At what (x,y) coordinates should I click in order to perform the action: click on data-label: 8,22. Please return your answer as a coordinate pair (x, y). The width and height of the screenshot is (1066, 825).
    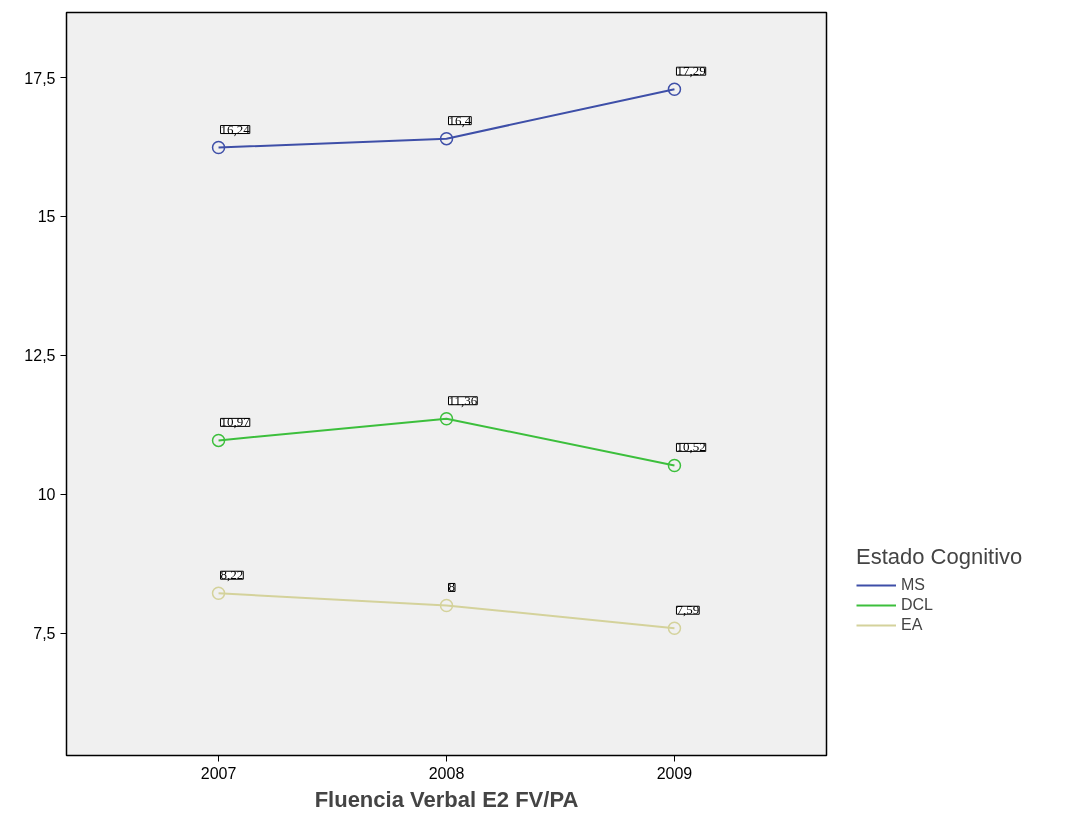
    Looking at the image, I should click on (232, 575).